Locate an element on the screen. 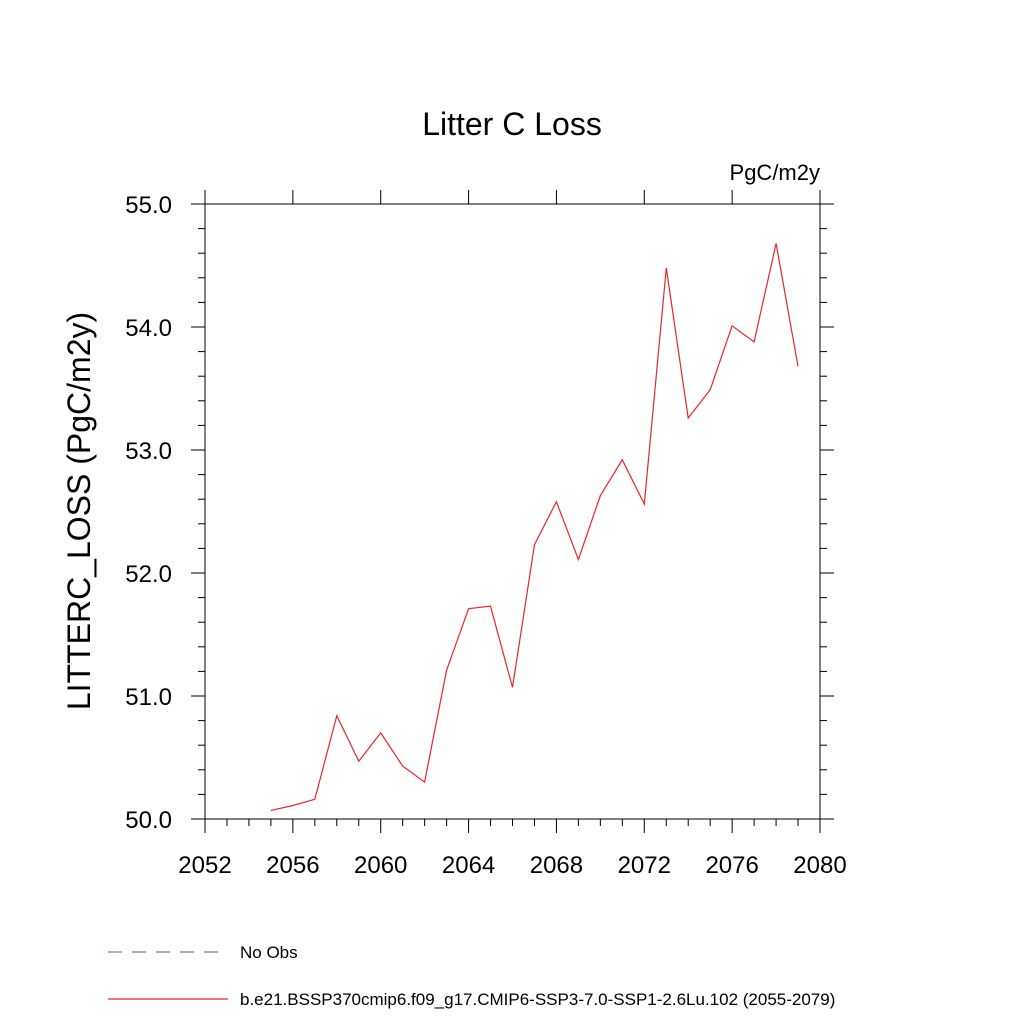 Image resolution: width=1024 pixels, height=1024 pixels. x-tick-label: 2072 is located at coordinates (644, 865).